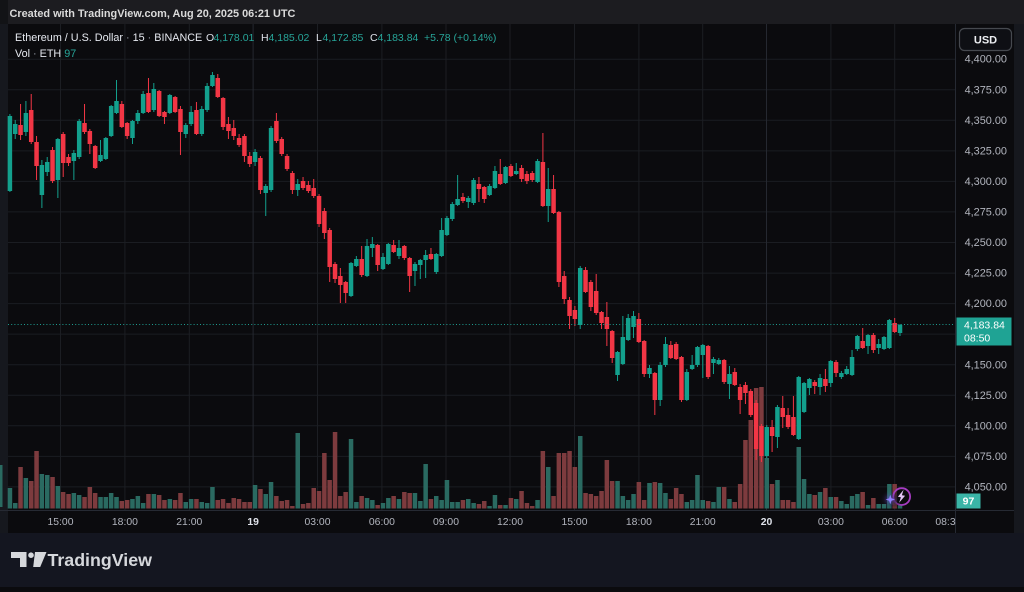 The height and width of the screenshot is (592, 1024). What do you see at coordinates (986, 396) in the screenshot?
I see `svg-text: 4,125.00` at bounding box center [986, 396].